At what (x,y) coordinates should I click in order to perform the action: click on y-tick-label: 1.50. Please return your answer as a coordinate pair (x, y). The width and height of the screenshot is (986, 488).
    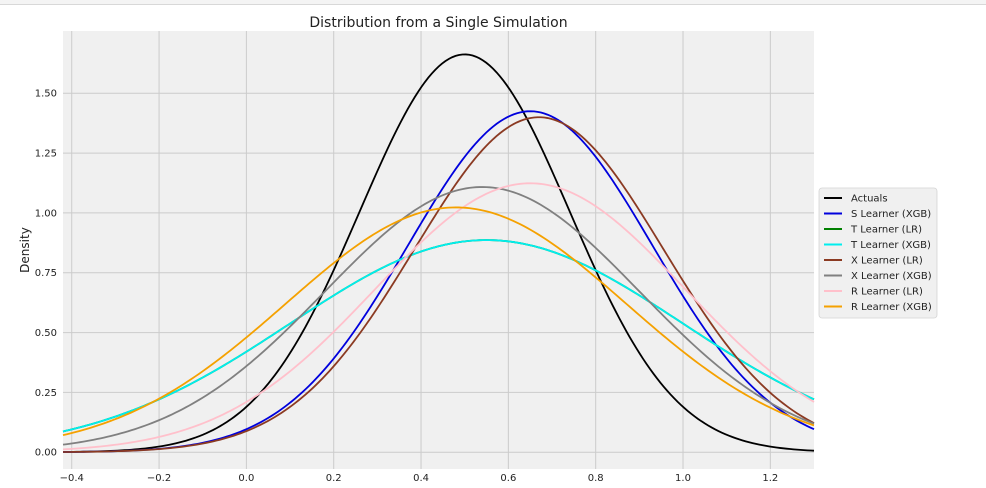
    Looking at the image, I should click on (46, 94).